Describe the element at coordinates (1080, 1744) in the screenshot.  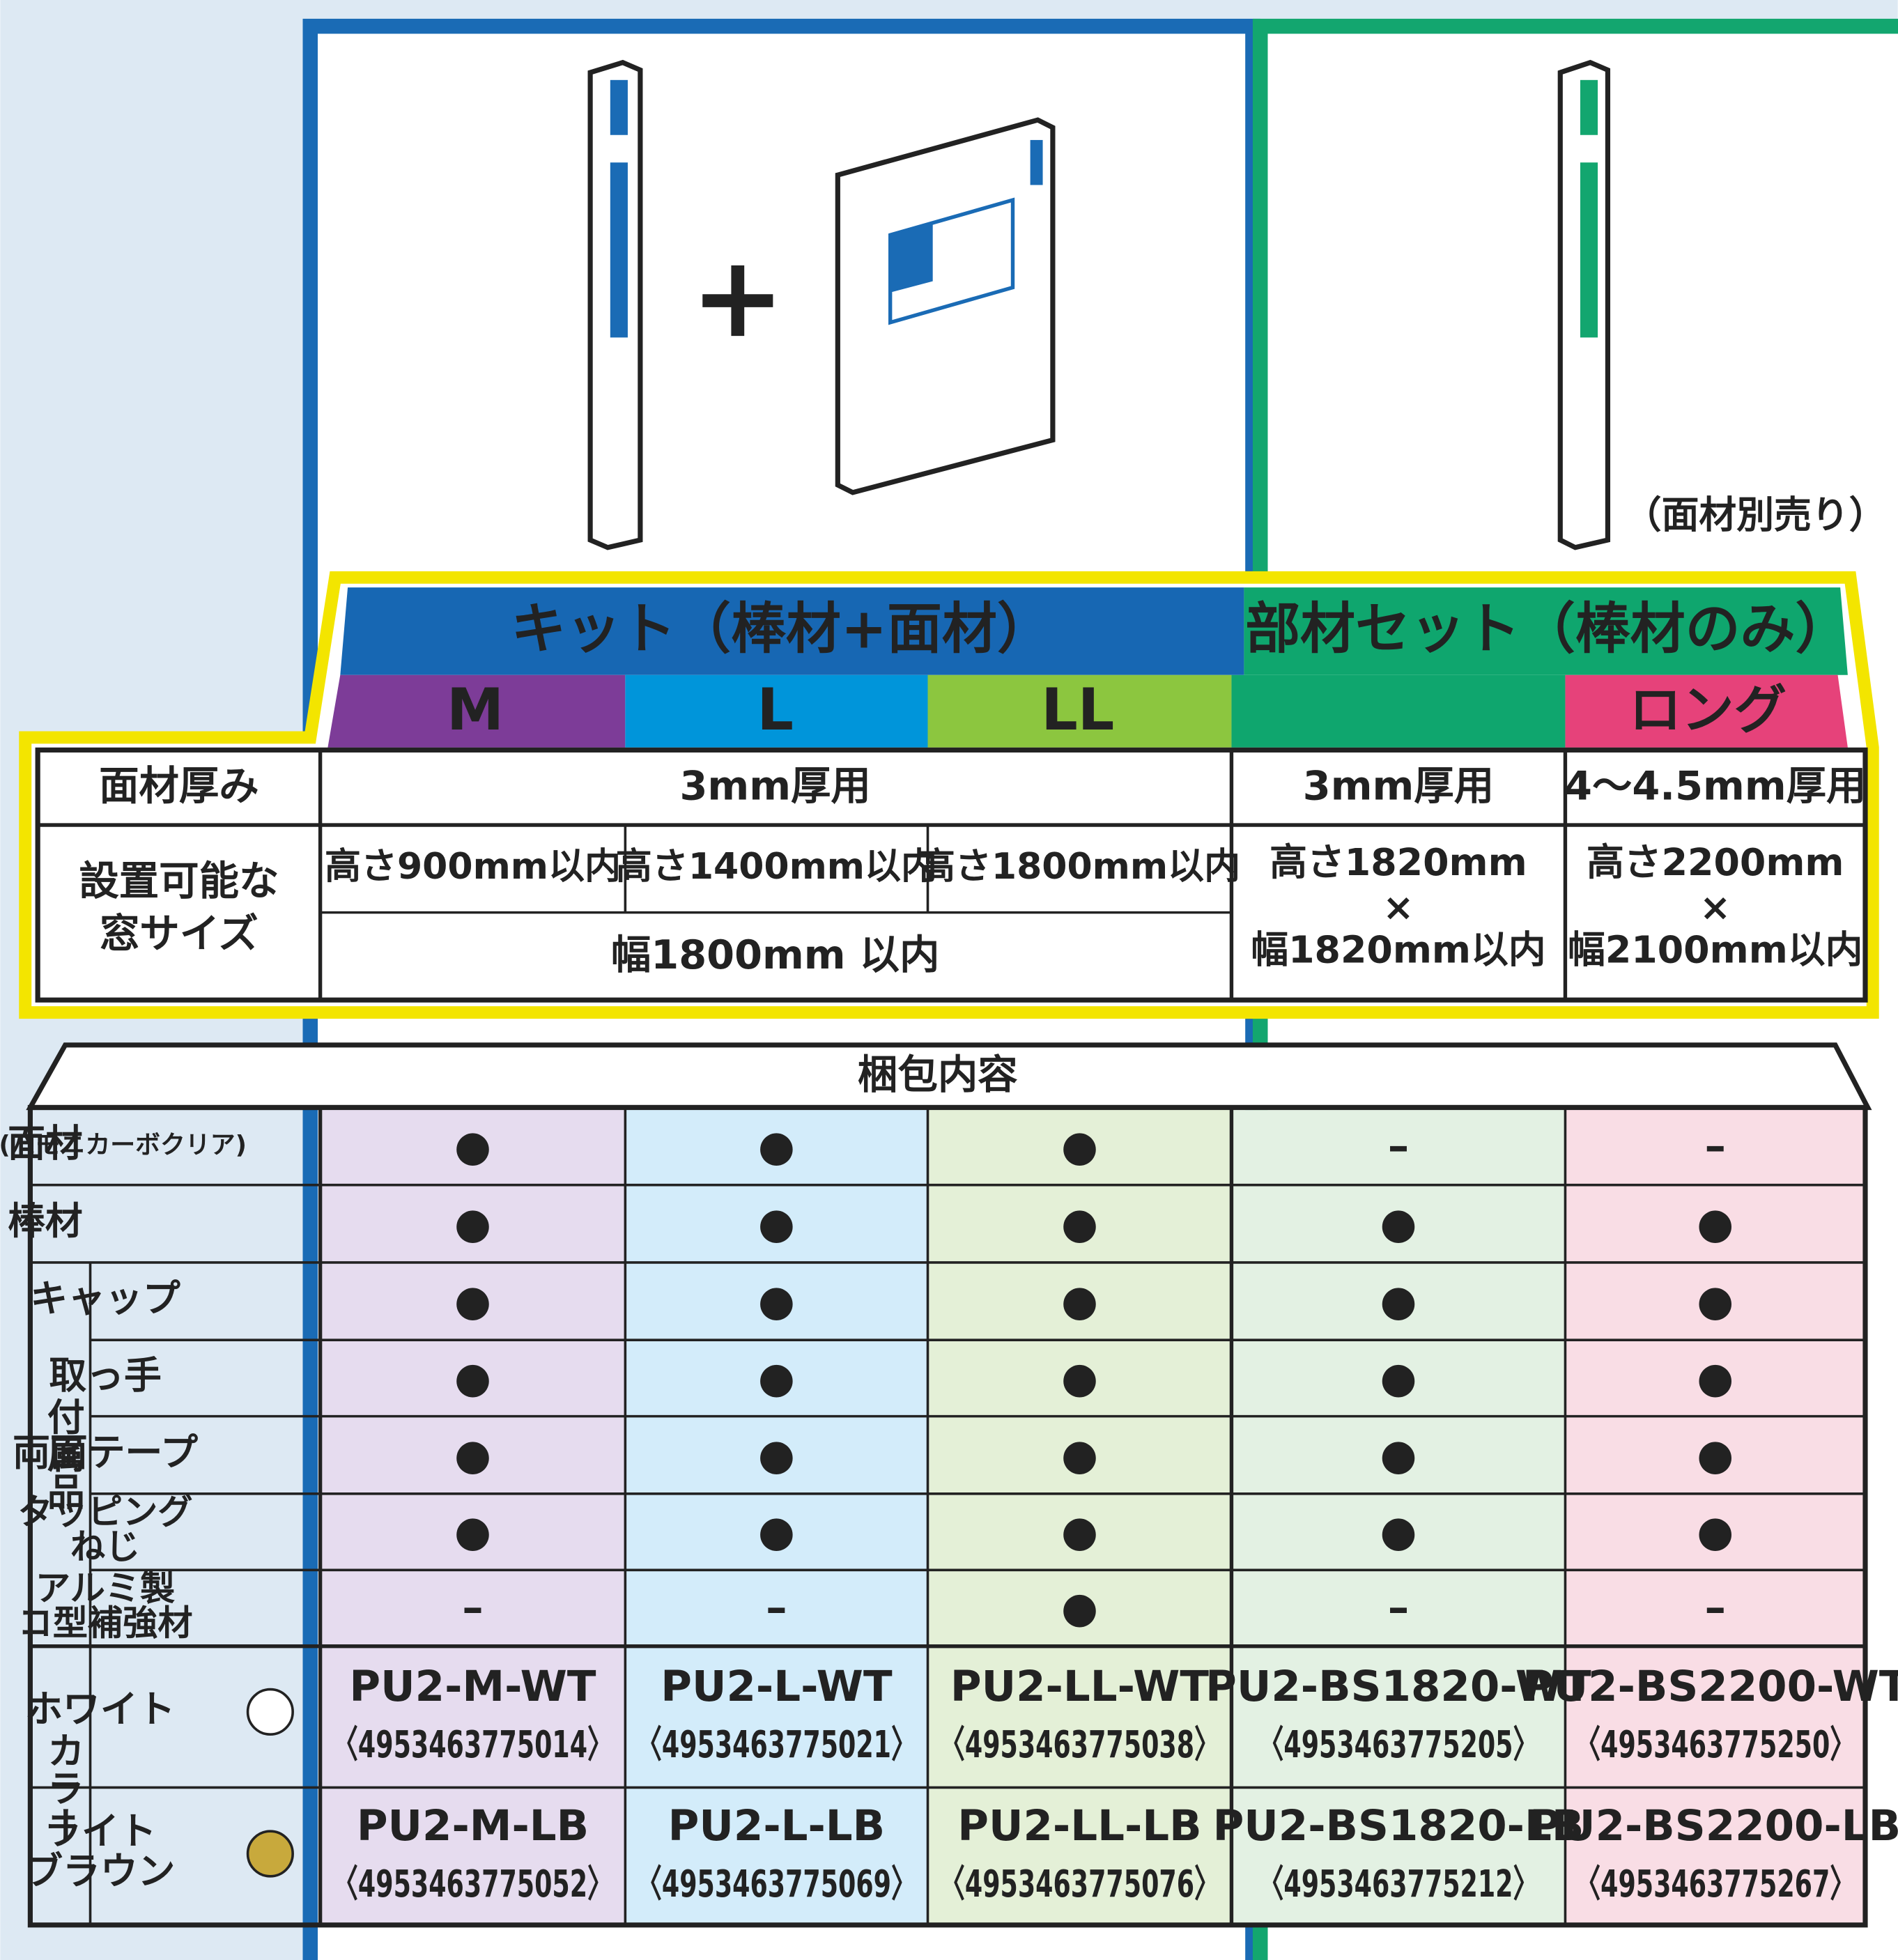
I see `text: 〈4953463775038〉` at that location.